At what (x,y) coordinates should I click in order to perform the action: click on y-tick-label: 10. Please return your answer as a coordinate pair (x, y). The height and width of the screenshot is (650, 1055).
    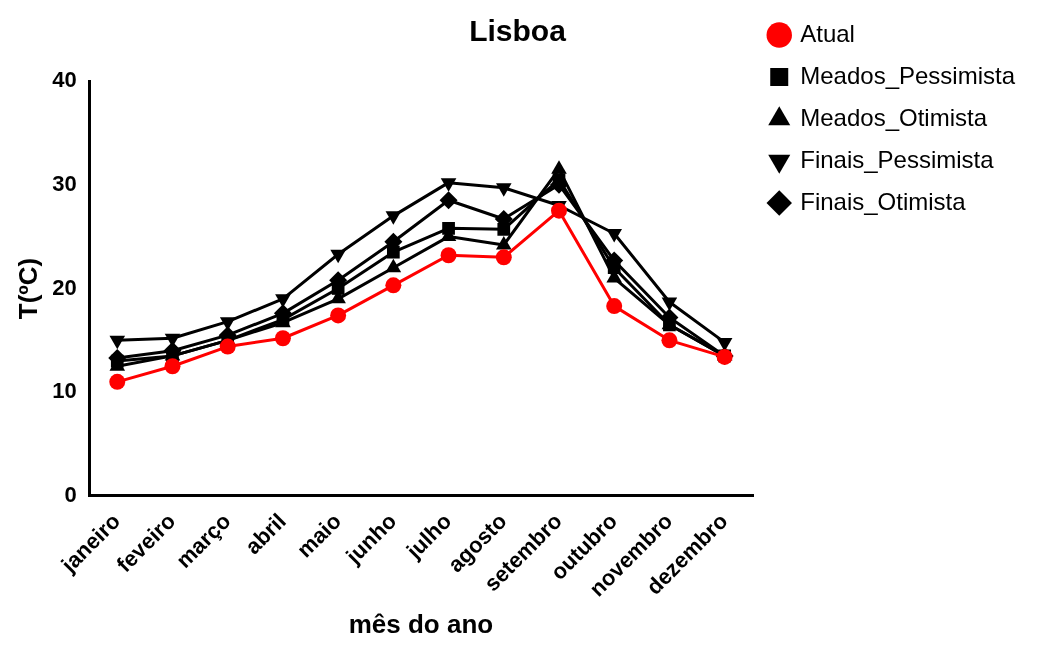
    Looking at the image, I should click on (64, 391).